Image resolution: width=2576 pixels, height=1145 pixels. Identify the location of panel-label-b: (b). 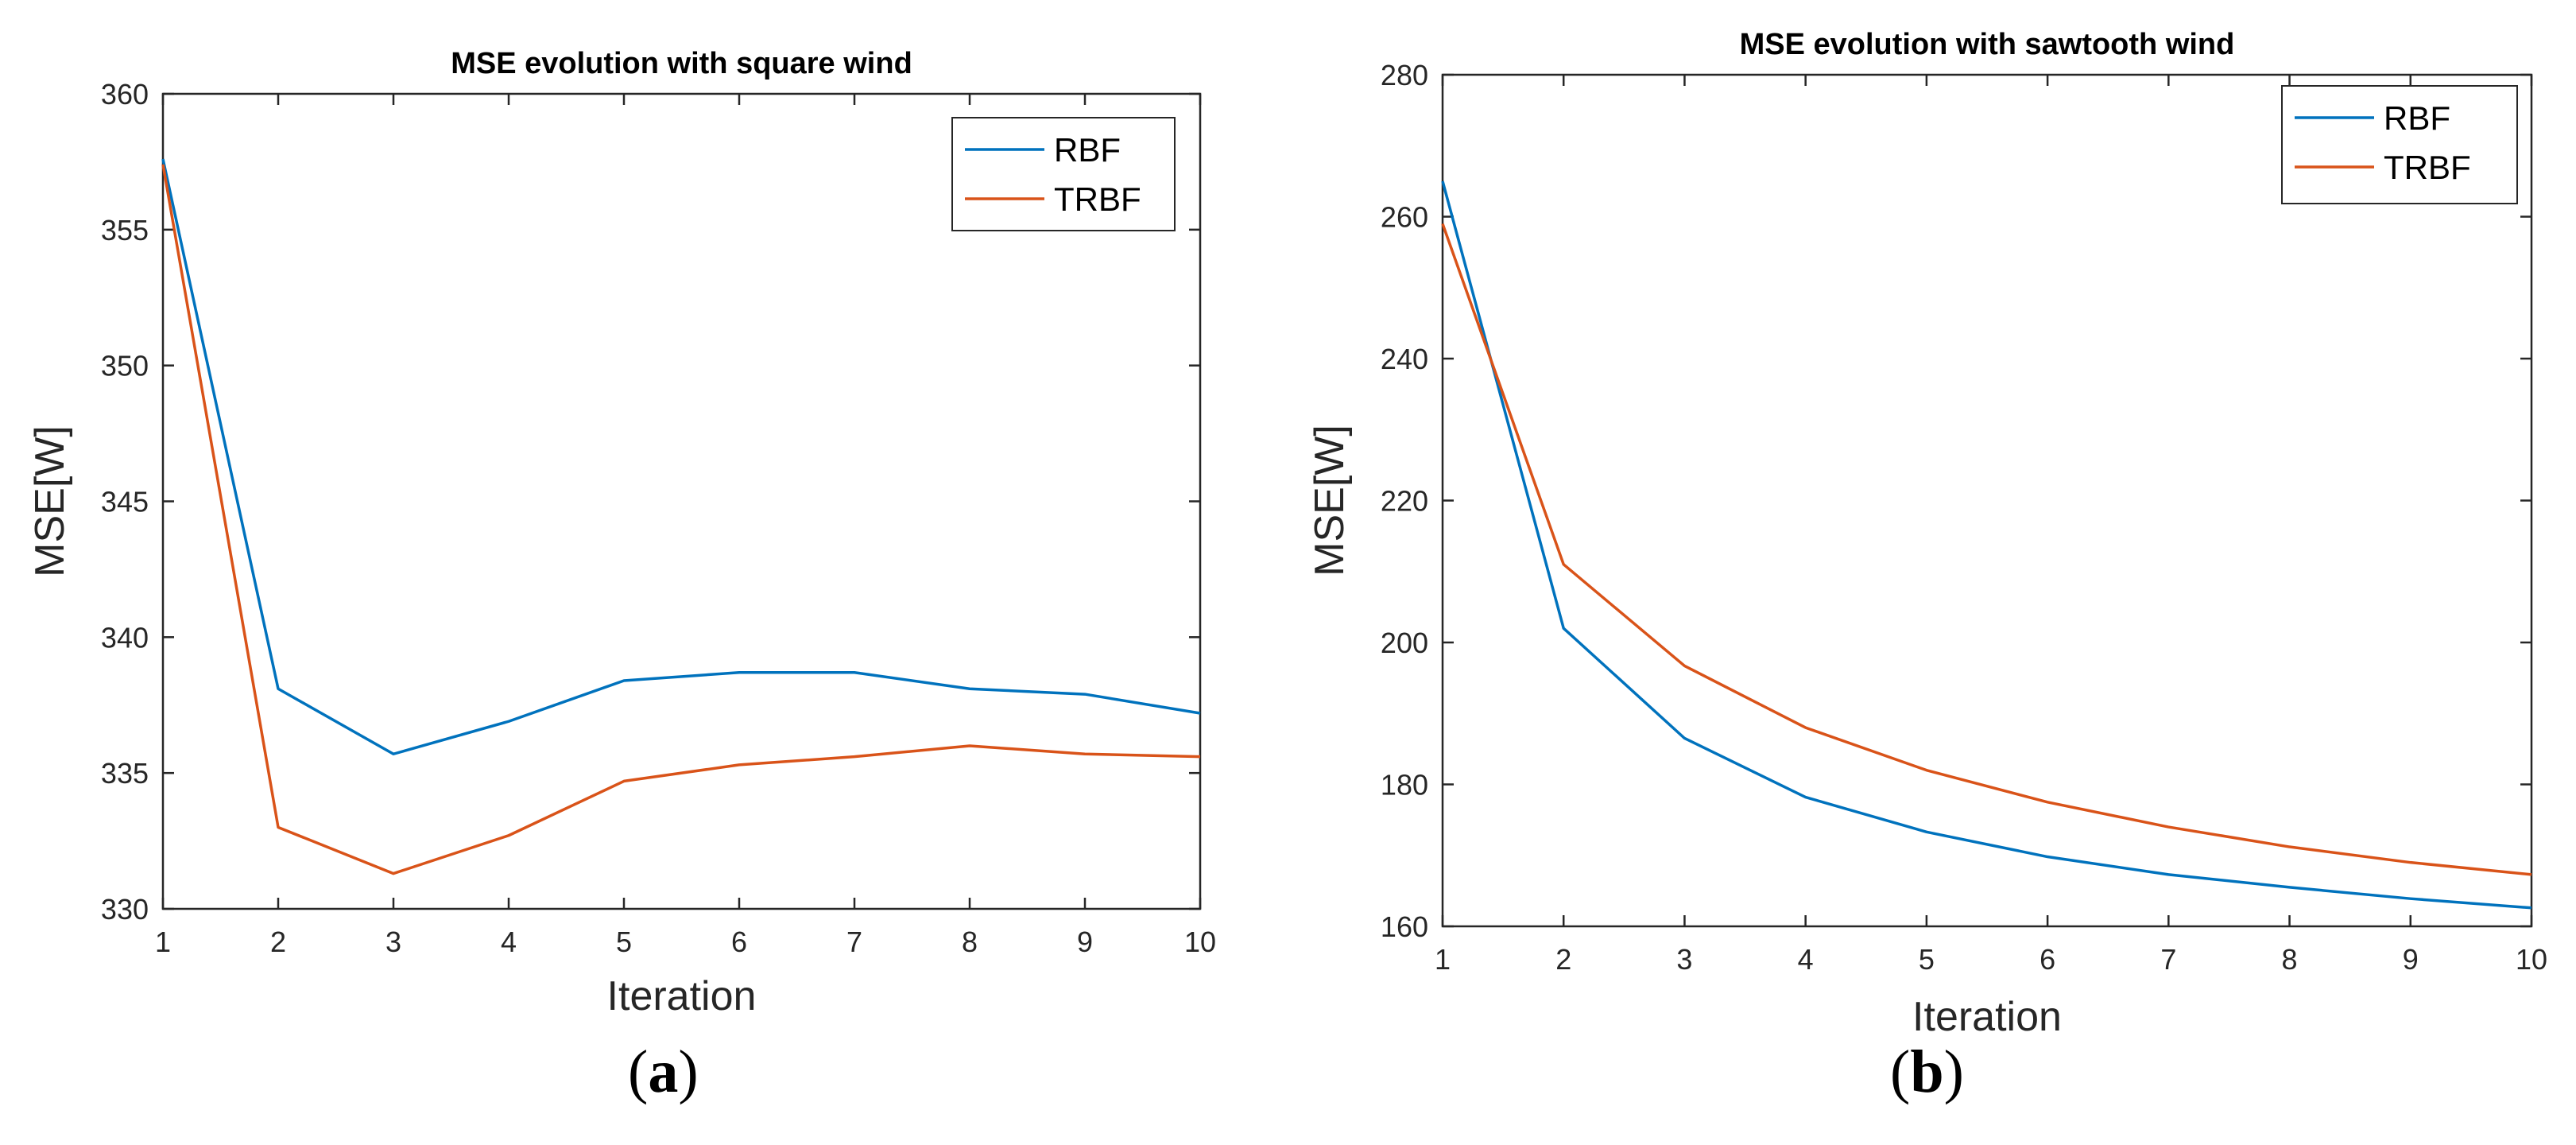
(1927, 1072).